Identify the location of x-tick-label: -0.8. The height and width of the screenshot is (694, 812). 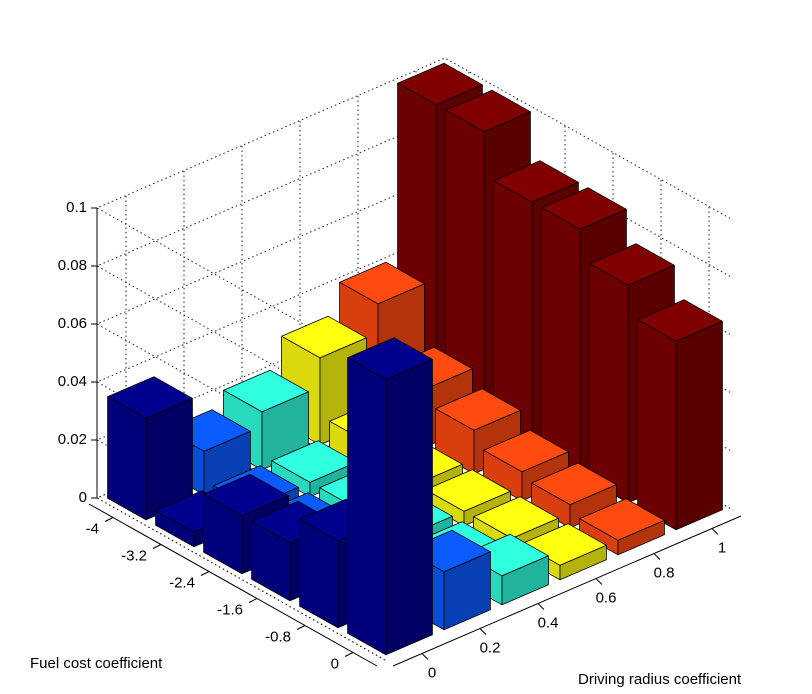
(278, 636).